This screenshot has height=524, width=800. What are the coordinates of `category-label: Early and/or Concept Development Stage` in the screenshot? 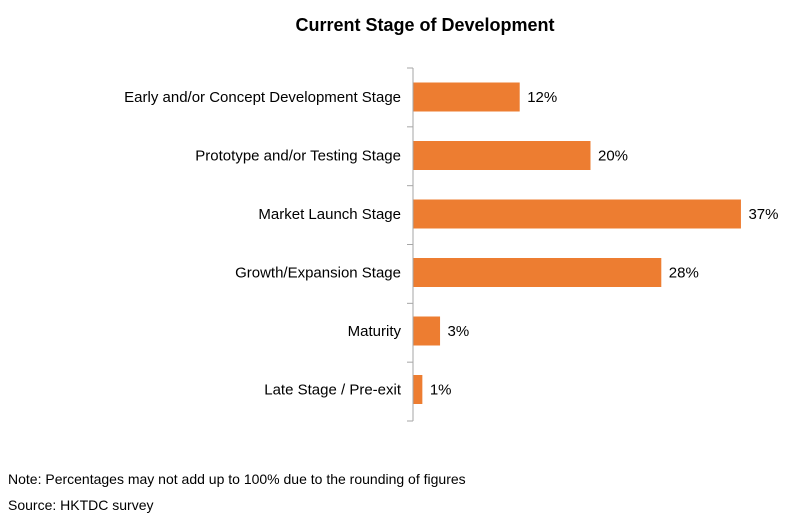 It's located at (262, 97).